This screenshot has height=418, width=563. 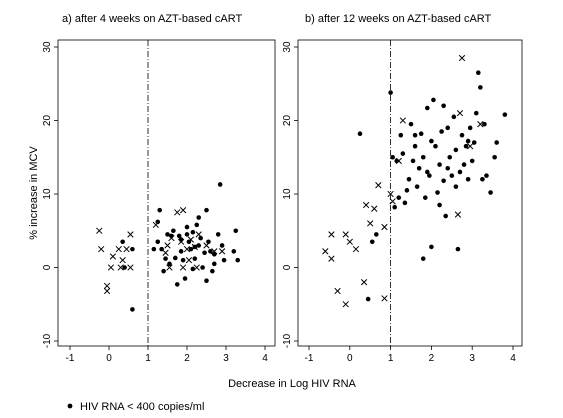 I want to click on panel-b-x-tick-label: 0, so click(x=350, y=358).